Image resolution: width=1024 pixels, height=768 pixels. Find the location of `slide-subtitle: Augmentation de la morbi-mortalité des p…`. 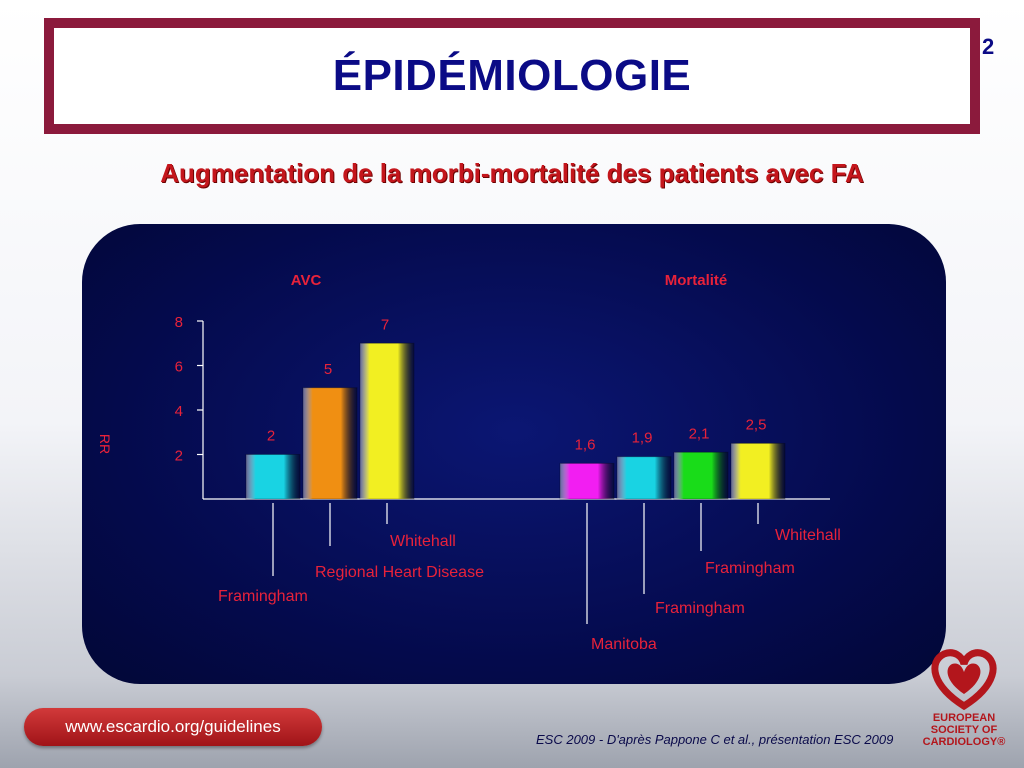

slide-subtitle: Augmentation de la morbi-mortalité des p… is located at coordinates (512, 173).